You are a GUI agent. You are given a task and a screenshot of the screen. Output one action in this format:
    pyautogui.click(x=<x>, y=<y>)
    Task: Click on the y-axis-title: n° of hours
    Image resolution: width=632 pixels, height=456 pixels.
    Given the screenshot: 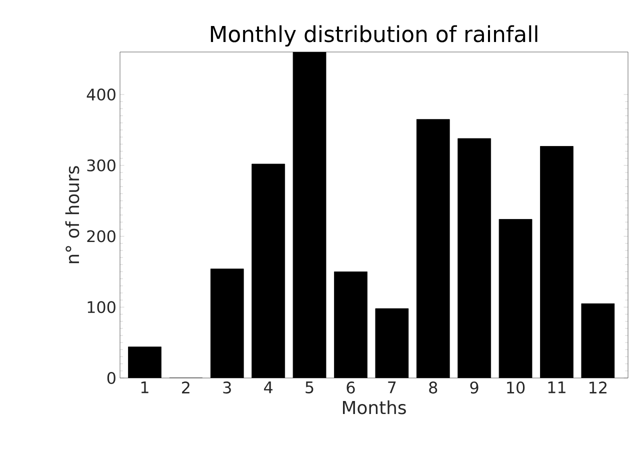 What is the action you would take?
    pyautogui.click(x=72, y=215)
    